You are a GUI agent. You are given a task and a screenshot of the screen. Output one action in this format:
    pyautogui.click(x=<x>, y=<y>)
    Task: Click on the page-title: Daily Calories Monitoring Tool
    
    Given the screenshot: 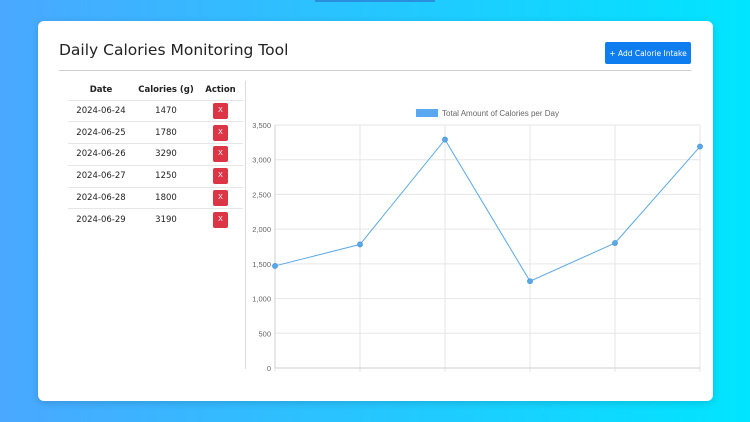 What is the action you would take?
    pyautogui.click(x=174, y=50)
    